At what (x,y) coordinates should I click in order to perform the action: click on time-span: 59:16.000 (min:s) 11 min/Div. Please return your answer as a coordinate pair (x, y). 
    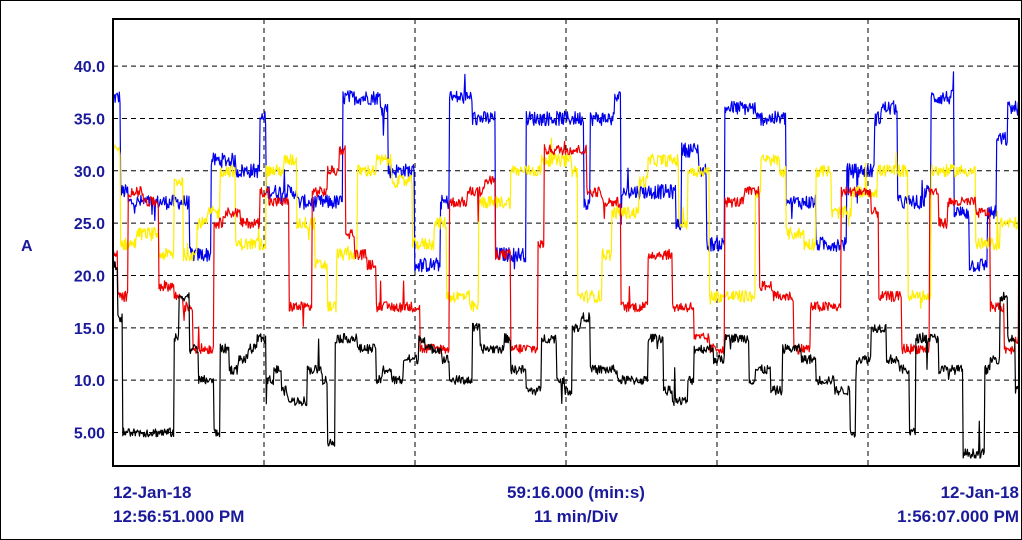
    Looking at the image, I should click on (576, 505).